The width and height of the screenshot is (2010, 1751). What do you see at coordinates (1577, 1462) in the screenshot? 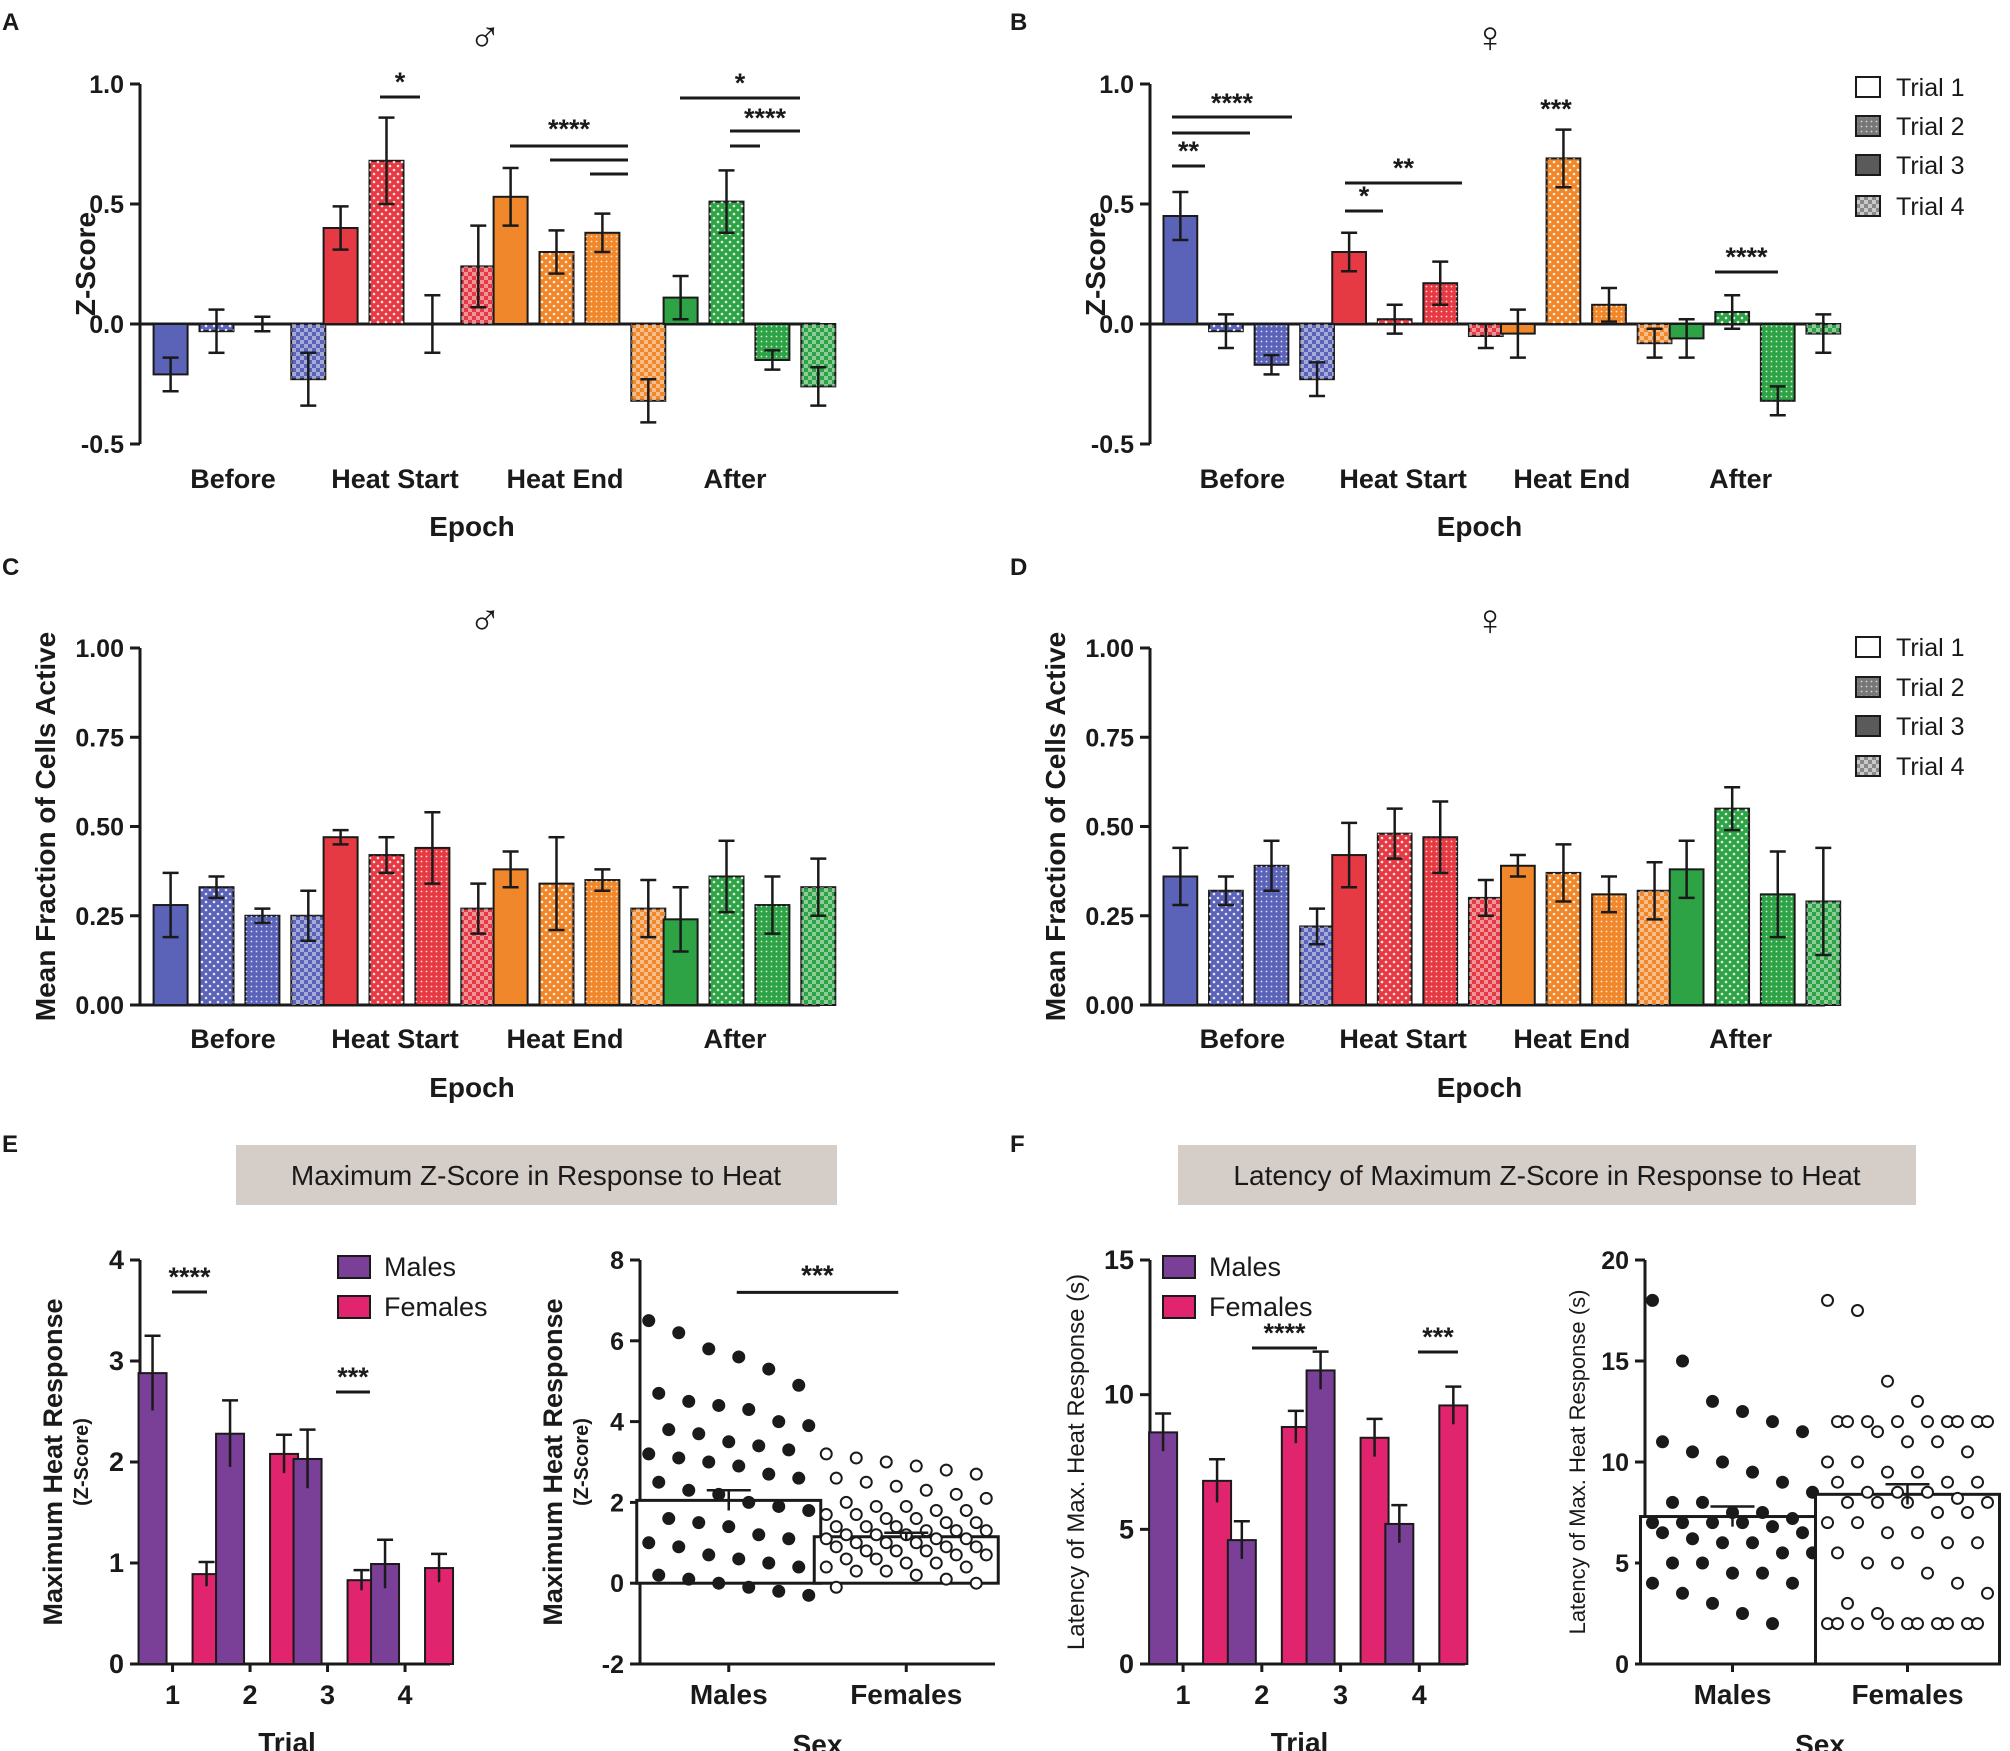
I see `y-axis-title: Latency of Max. Heat Response (s)` at bounding box center [1577, 1462].